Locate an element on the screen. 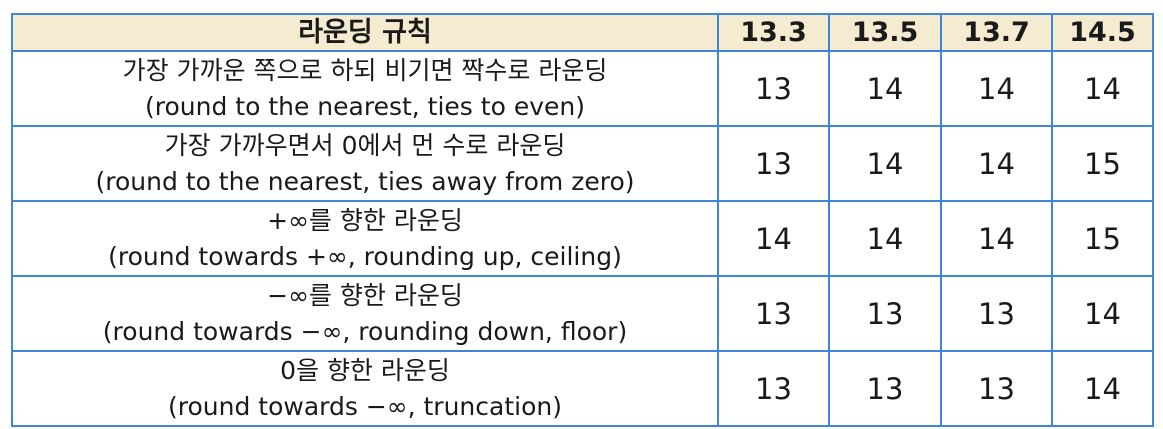 The image size is (1163, 429). rule-korean: 가장 가까운 쪽으로 하되 비기면 짝수로 라운딩 is located at coordinates (365, 70).